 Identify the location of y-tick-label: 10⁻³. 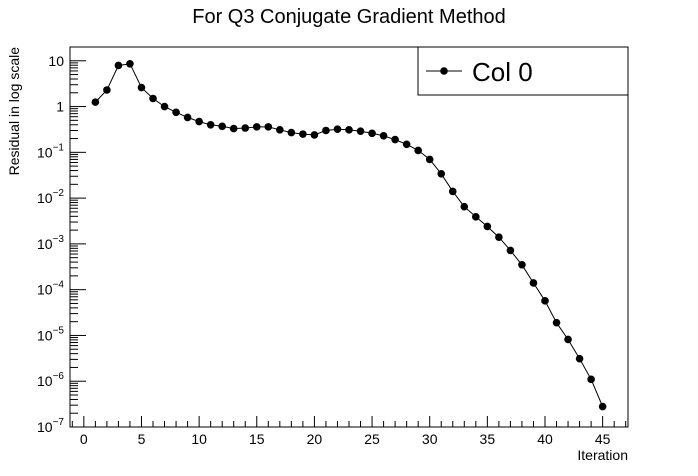
(50, 243).